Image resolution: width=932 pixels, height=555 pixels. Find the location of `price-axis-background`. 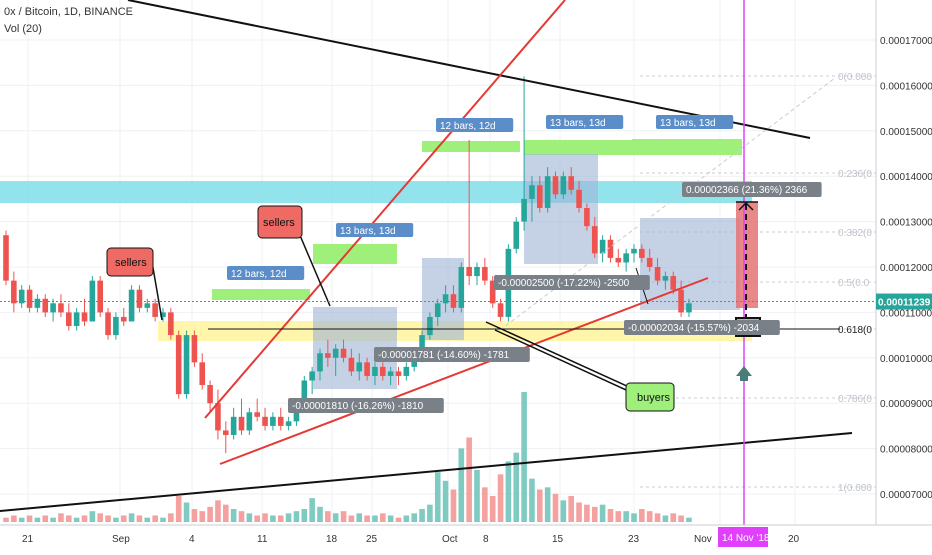

price-axis-background is located at coordinates (904, 275).